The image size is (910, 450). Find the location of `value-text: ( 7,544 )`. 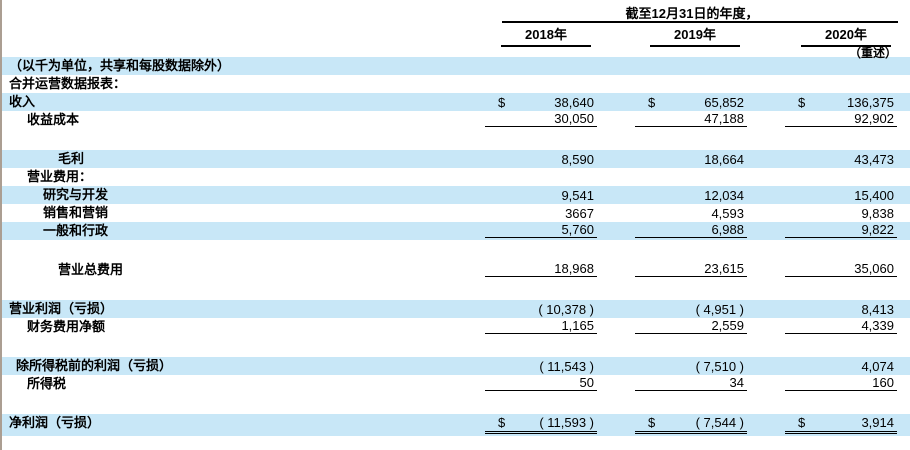

value-text: ( 7,544 ) is located at coordinates (719, 422).